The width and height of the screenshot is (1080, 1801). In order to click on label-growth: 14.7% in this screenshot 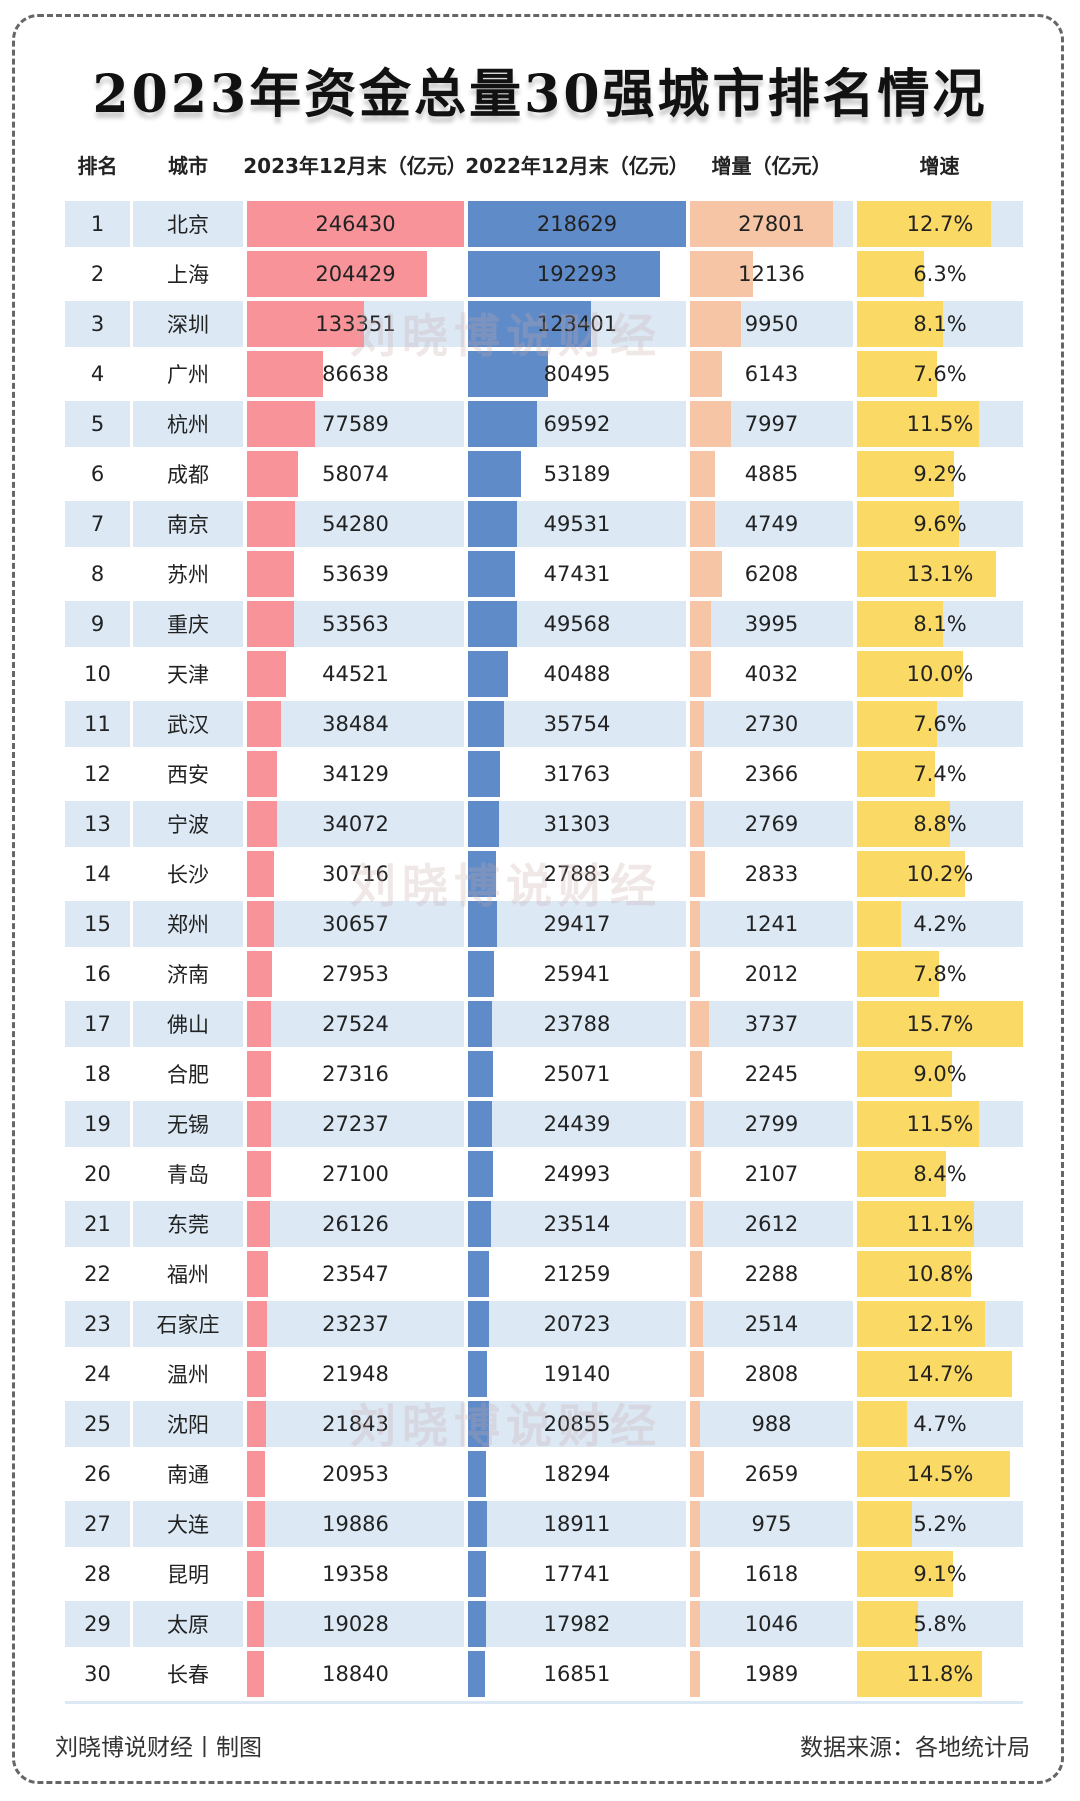, I will do `click(940, 1374)`.